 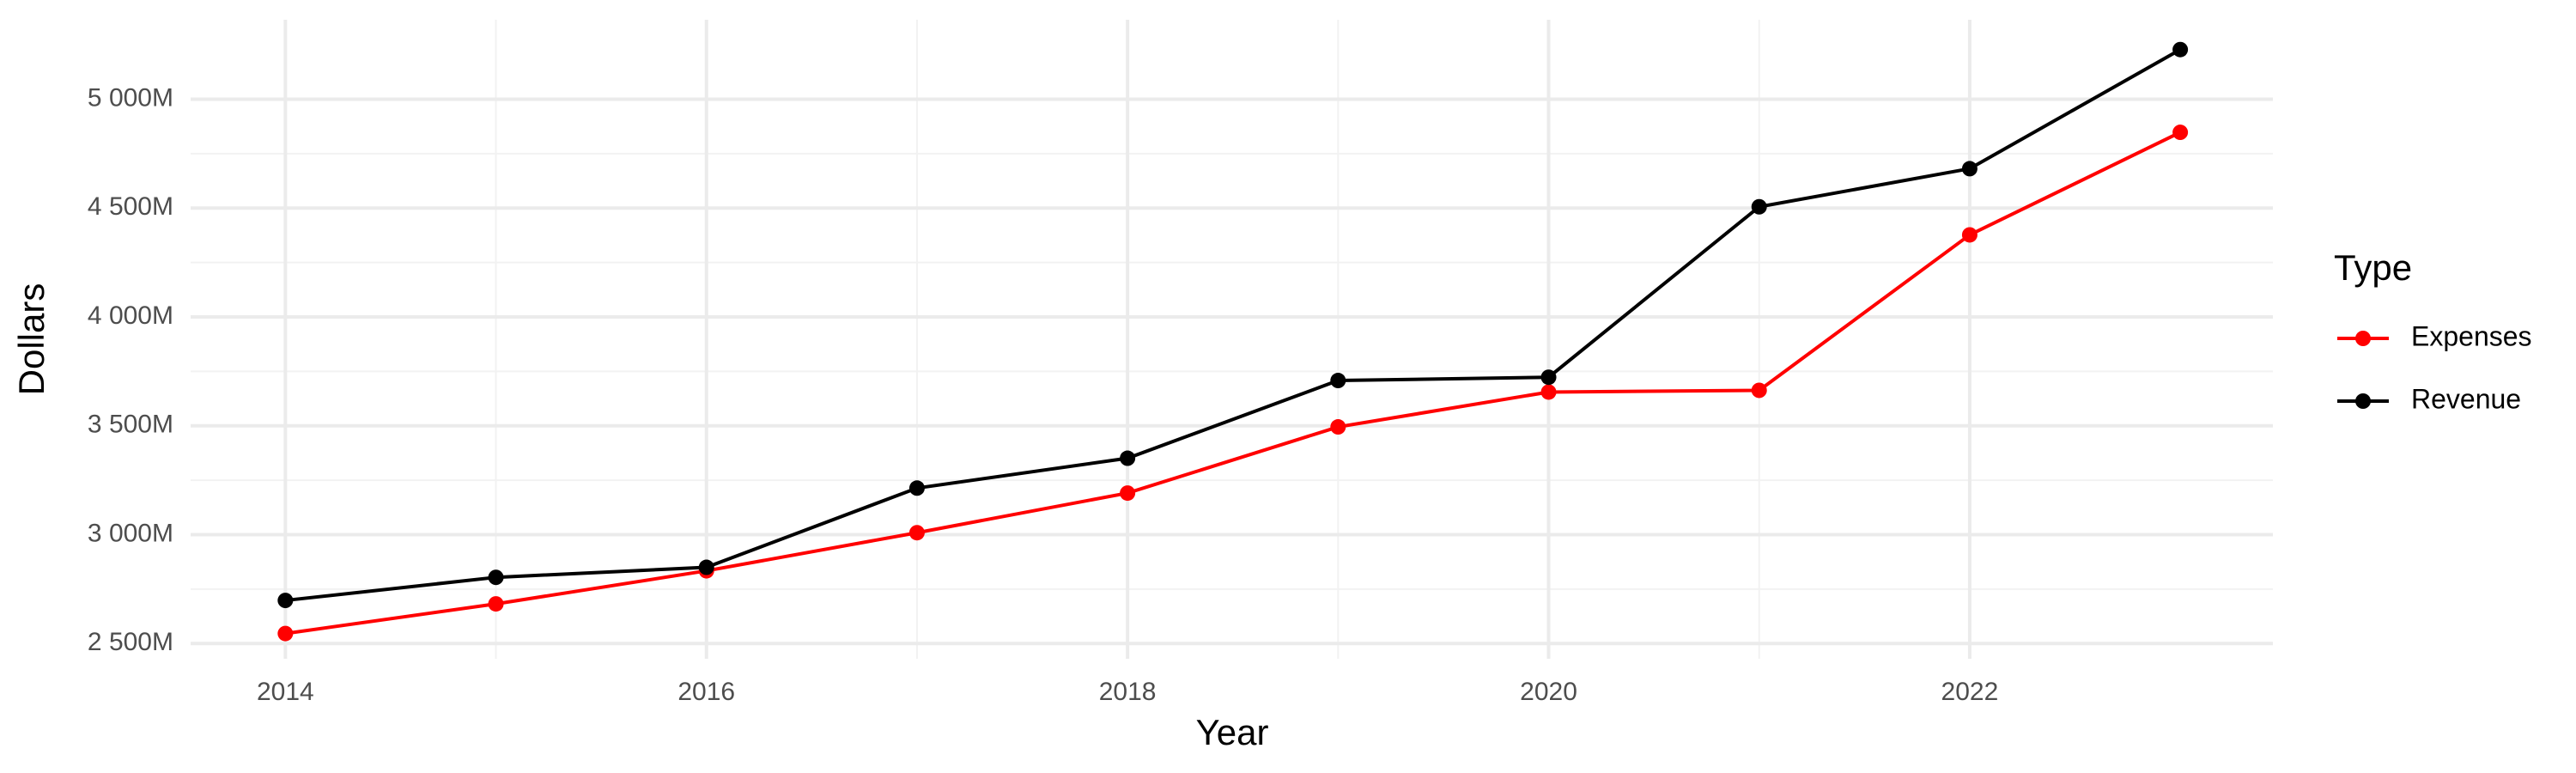 What do you see at coordinates (130, 533) in the screenshot?
I see `y-tick-label: 3 000M` at bounding box center [130, 533].